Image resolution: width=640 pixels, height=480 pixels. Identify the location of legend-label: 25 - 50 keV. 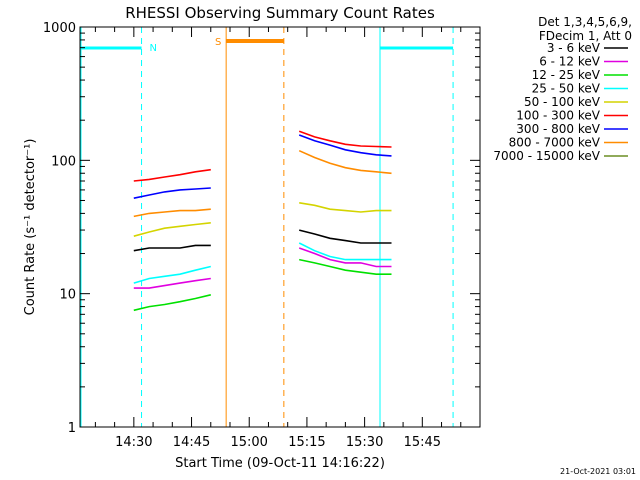
(566, 89).